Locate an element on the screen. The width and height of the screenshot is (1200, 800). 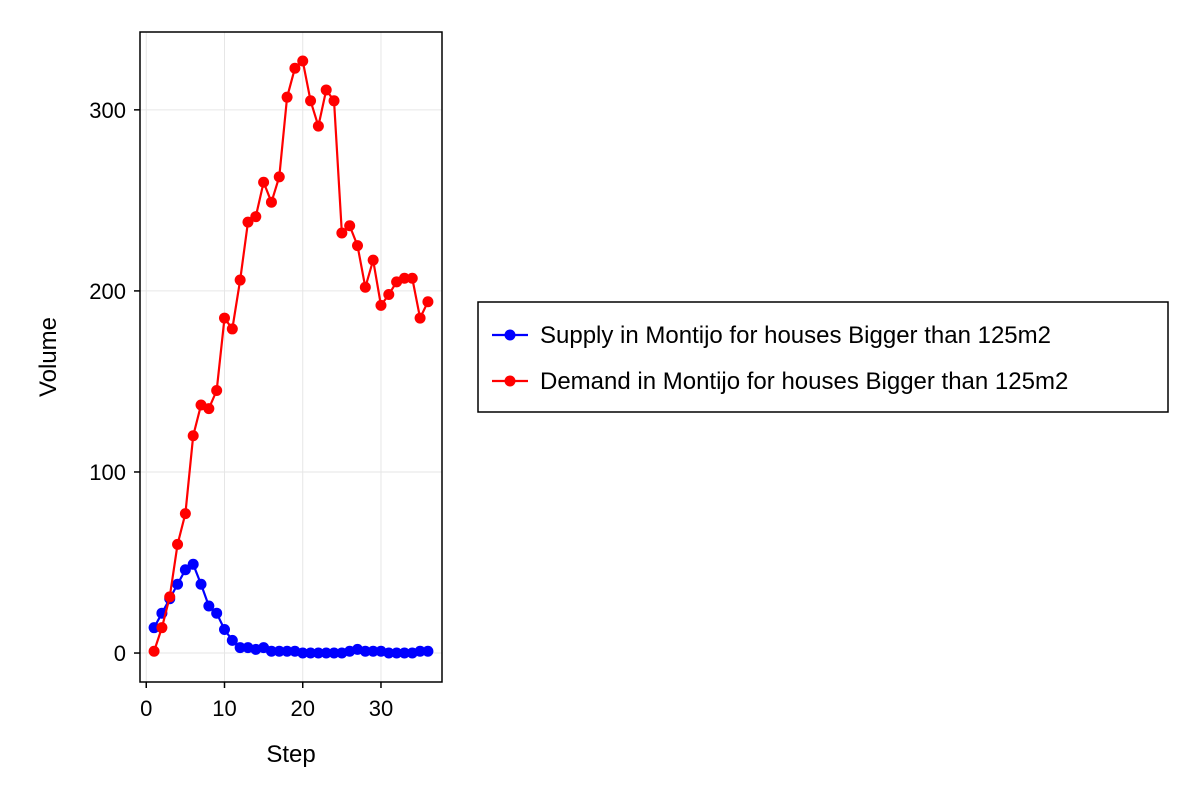
y-tick-label: 300 is located at coordinates (107, 110).